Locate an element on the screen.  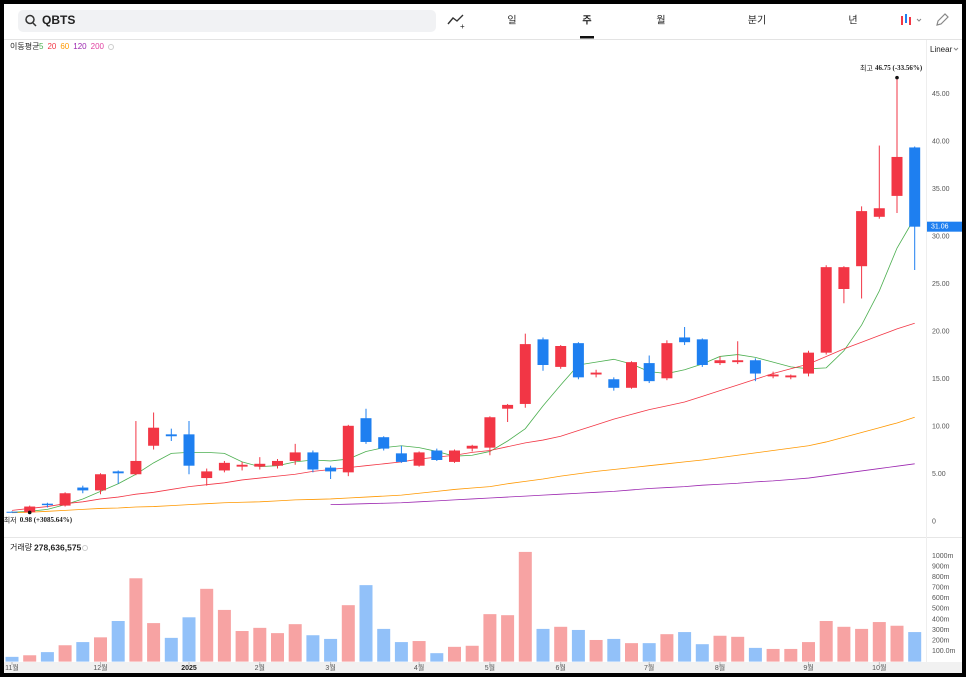
x-axis-band is located at coordinates (483, 667).